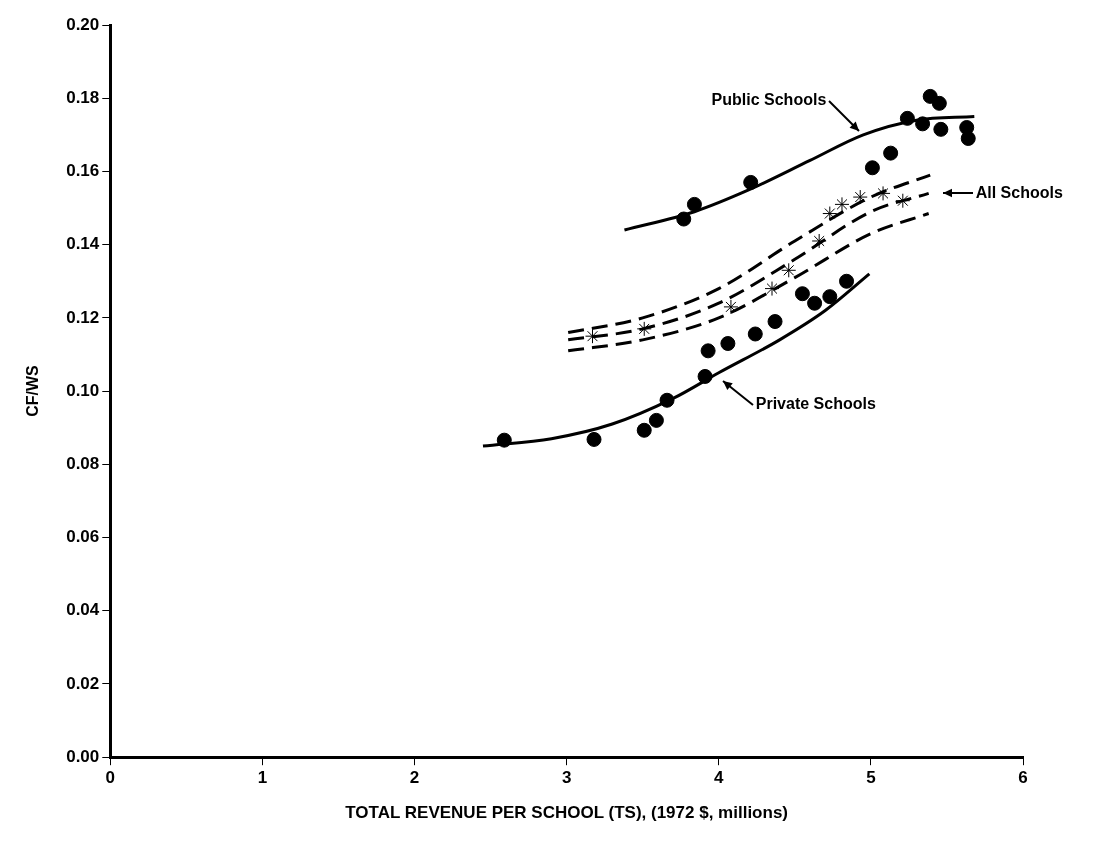  Describe the element at coordinates (1019, 192) in the screenshot. I see `annotation: All Schools` at that location.